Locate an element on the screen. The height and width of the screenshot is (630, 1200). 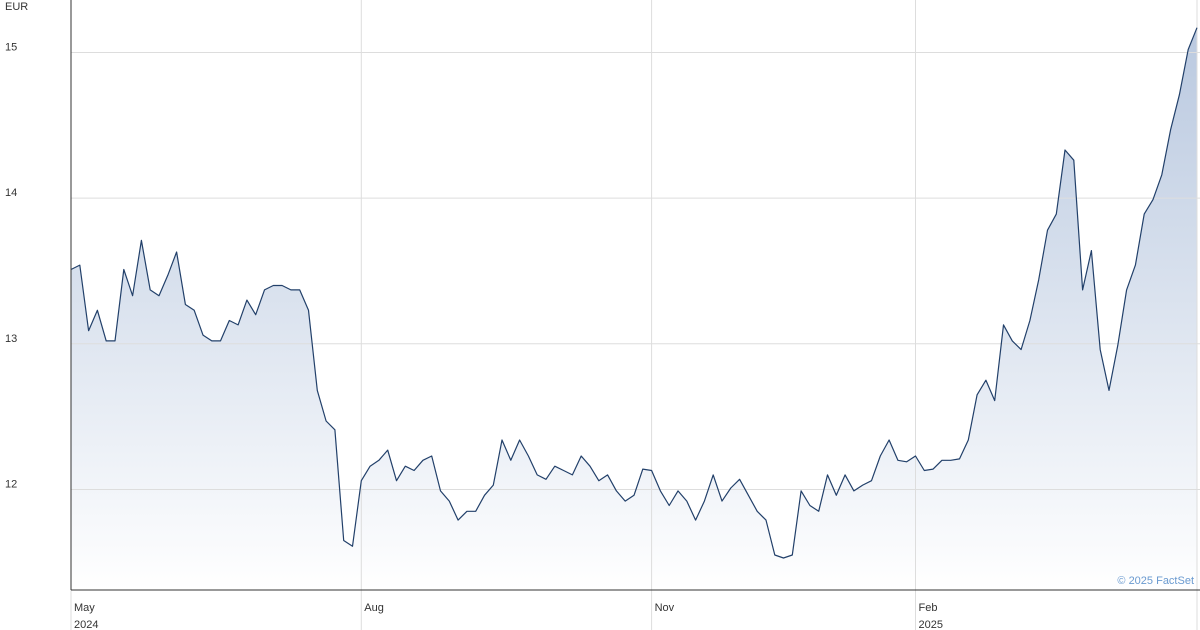
x-tick-label: Feb is located at coordinates (928, 608).